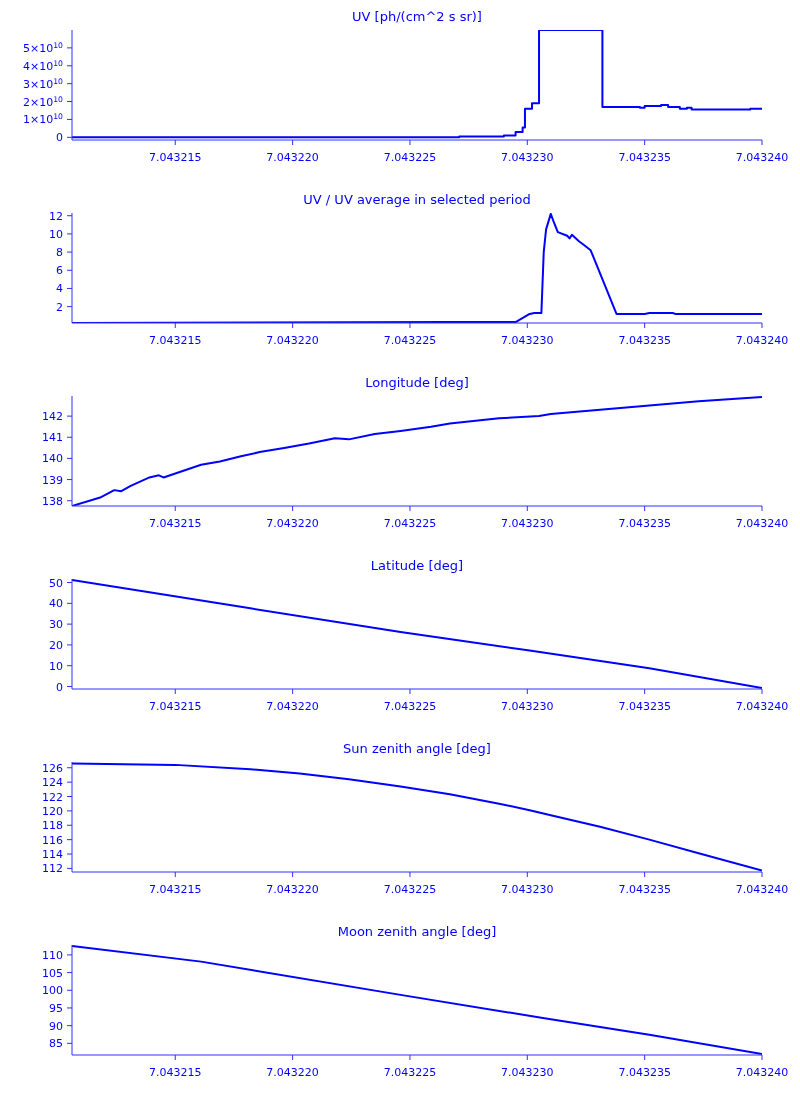 The width and height of the screenshot is (800, 1100). What do you see at coordinates (417, 17) in the screenshot?
I see `chart-title: UV [ph/(cm^2 s sr)]` at bounding box center [417, 17].